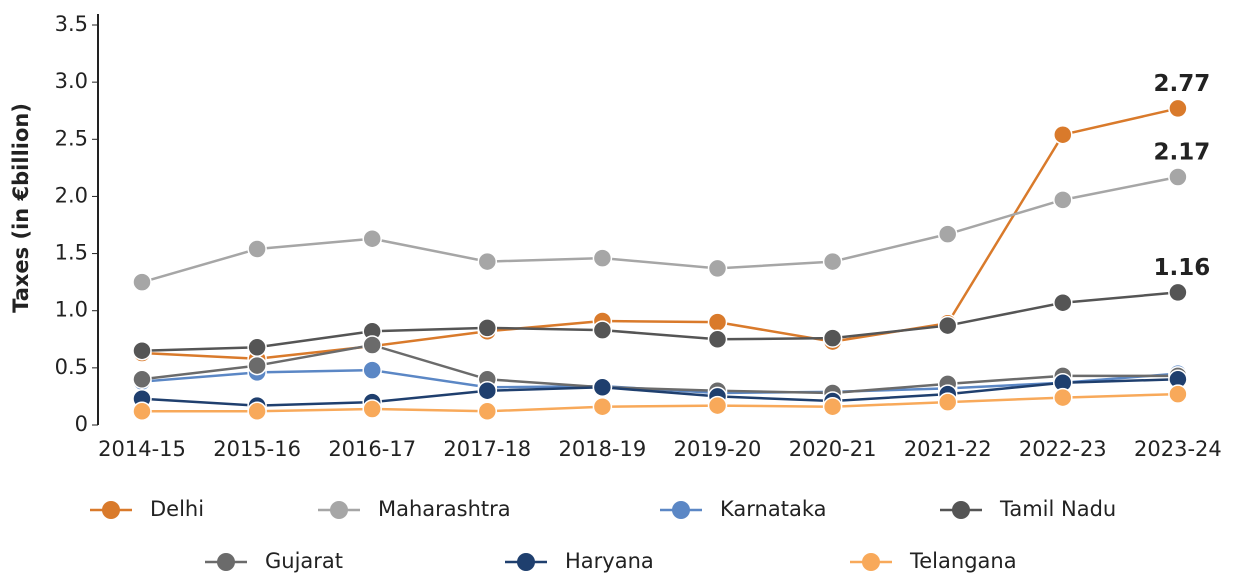 This screenshot has width=1238, height=575. Describe the element at coordinates (142, 449) in the screenshot. I see `x-tick-label: 2014-15` at that location.